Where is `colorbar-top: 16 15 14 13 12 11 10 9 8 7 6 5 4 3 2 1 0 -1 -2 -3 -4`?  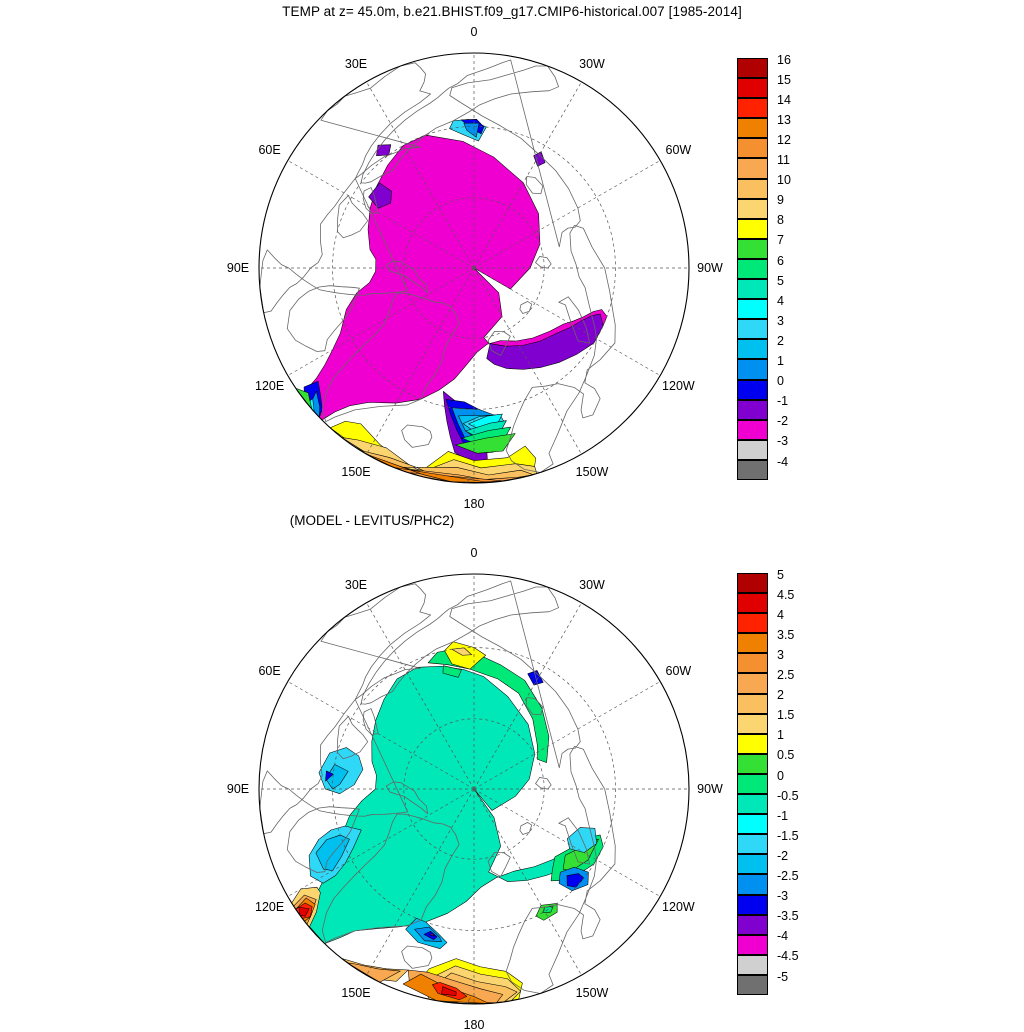
colorbar-top: 16 15 14 13 12 11 10 9 8 7 6 5 4 3 2 1 0 -1 -2 -3 -4 is located at coordinates (787, 266).